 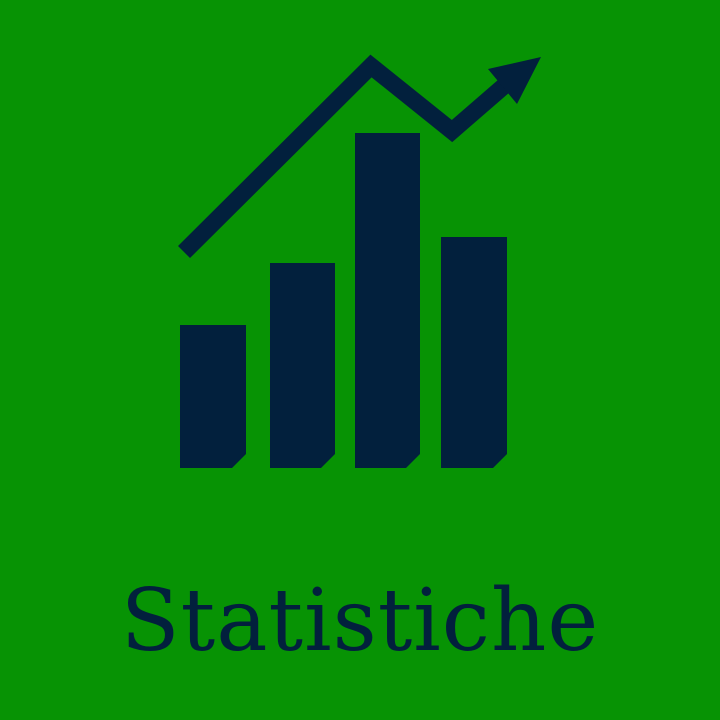 I want to click on trend-arrowhead, so click(x=514, y=80).